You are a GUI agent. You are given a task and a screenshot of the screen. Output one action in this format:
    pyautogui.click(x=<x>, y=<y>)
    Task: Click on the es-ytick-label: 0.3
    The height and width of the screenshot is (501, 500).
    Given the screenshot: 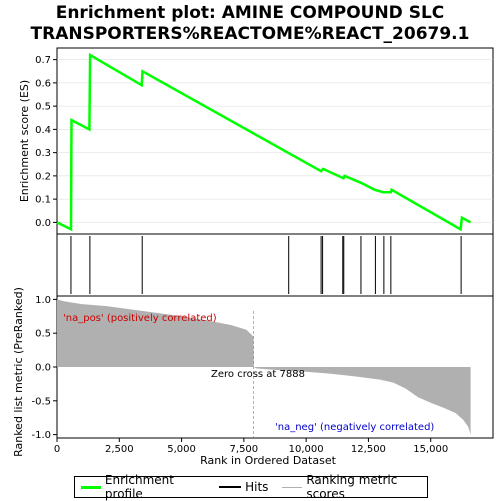 What is the action you would take?
    pyautogui.click(x=43, y=153)
    